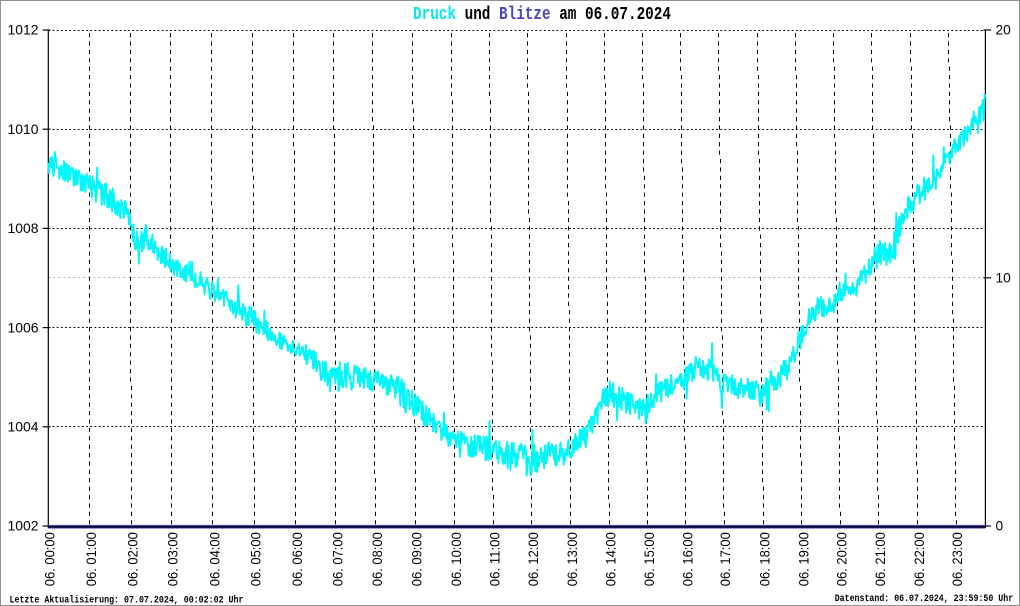 This screenshot has height=606, width=1020. Describe the element at coordinates (50, 559) in the screenshot. I see `svg-text: 06. 00:00` at that location.